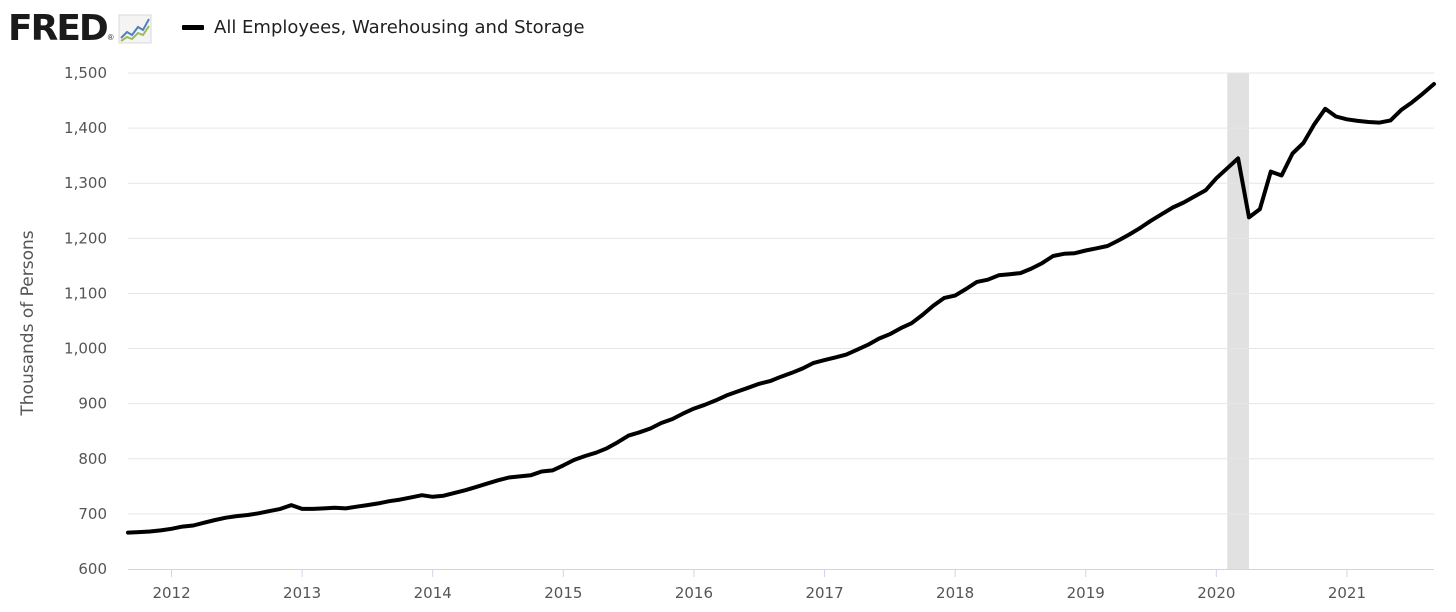 The image size is (1456, 612). What do you see at coordinates (92, 569) in the screenshot?
I see `y-tick-label: 600` at bounding box center [92, 569].